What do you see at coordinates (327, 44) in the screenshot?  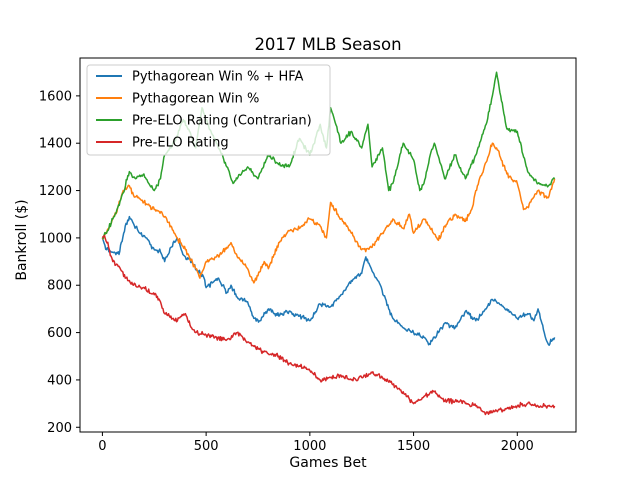 I see `chart-title: 2017 MLB Season` at bounding box center [327, 44].